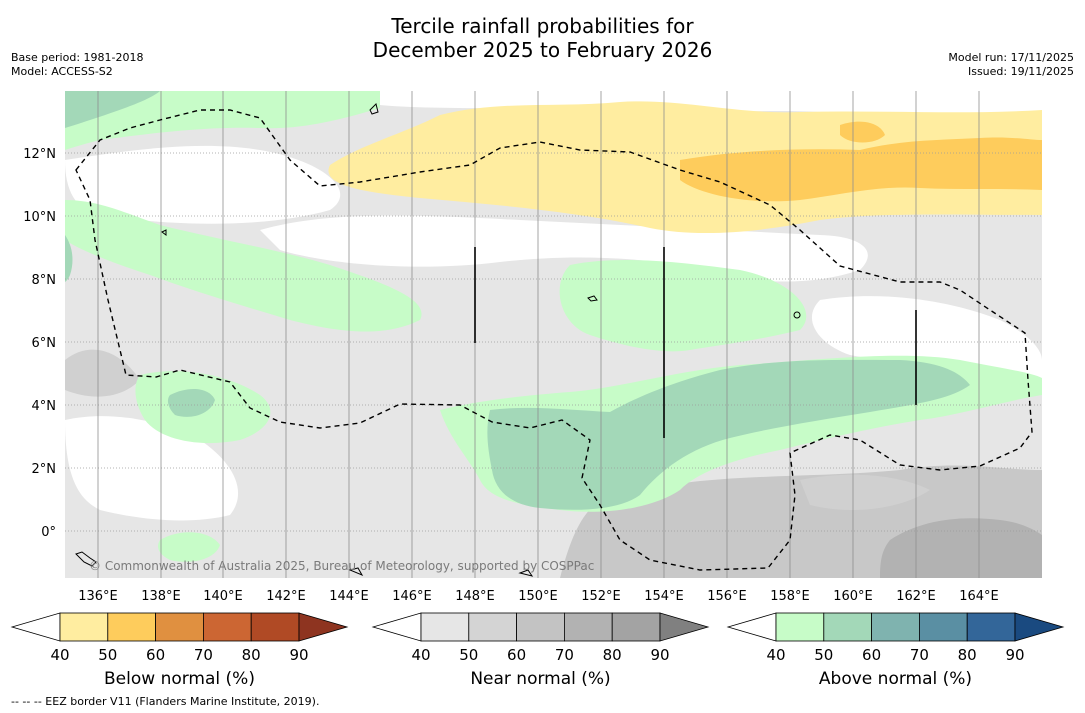  I want to click on lat-label: 6°N, so click(44, 343).